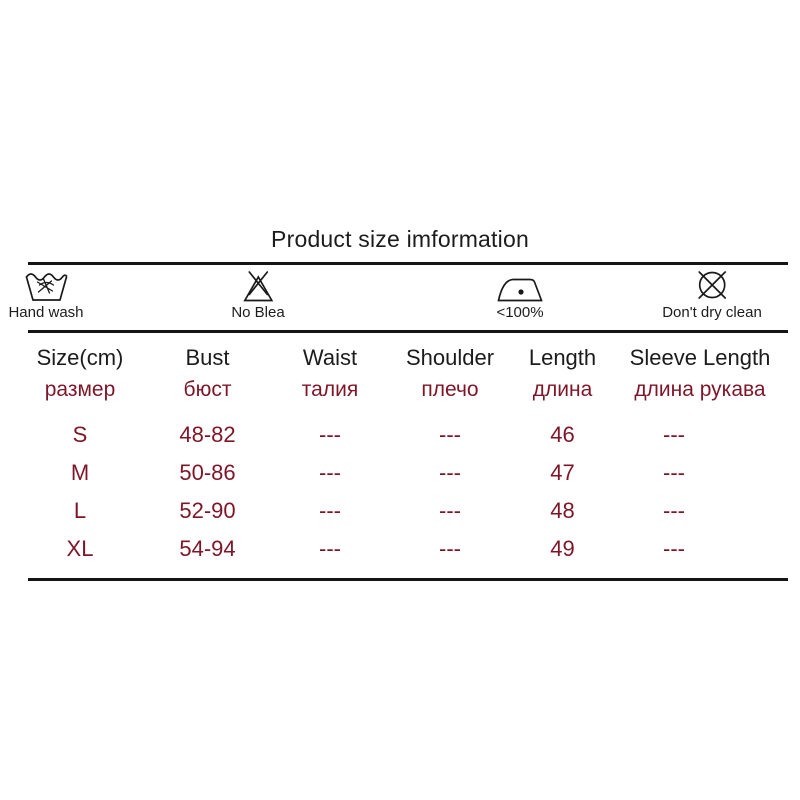  I want to click on care-item-label: Hand wash, so click(46, 312).